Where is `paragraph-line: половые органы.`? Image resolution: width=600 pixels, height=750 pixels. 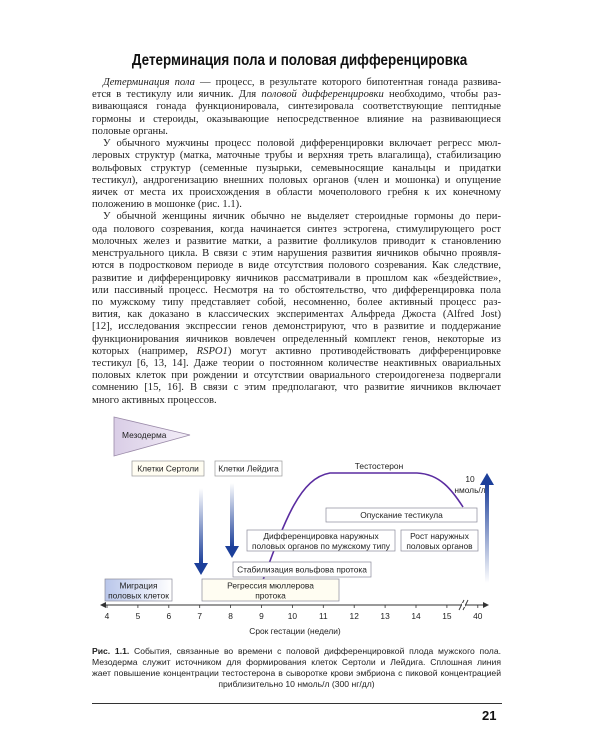
paragraph-line: половые органы. is located at coordinates (296, 132).